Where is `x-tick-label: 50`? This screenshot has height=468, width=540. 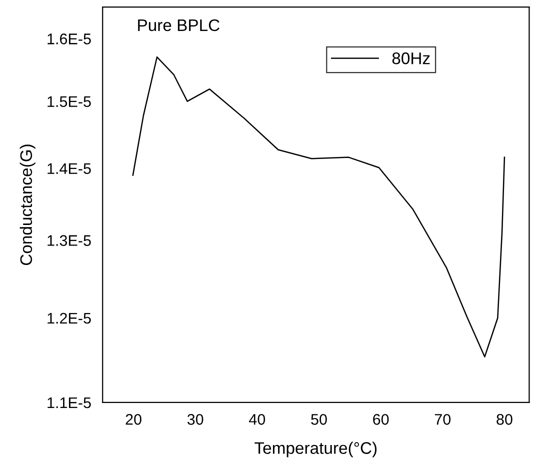 x-tick-label: 50 is located at coordinates (319, 419).